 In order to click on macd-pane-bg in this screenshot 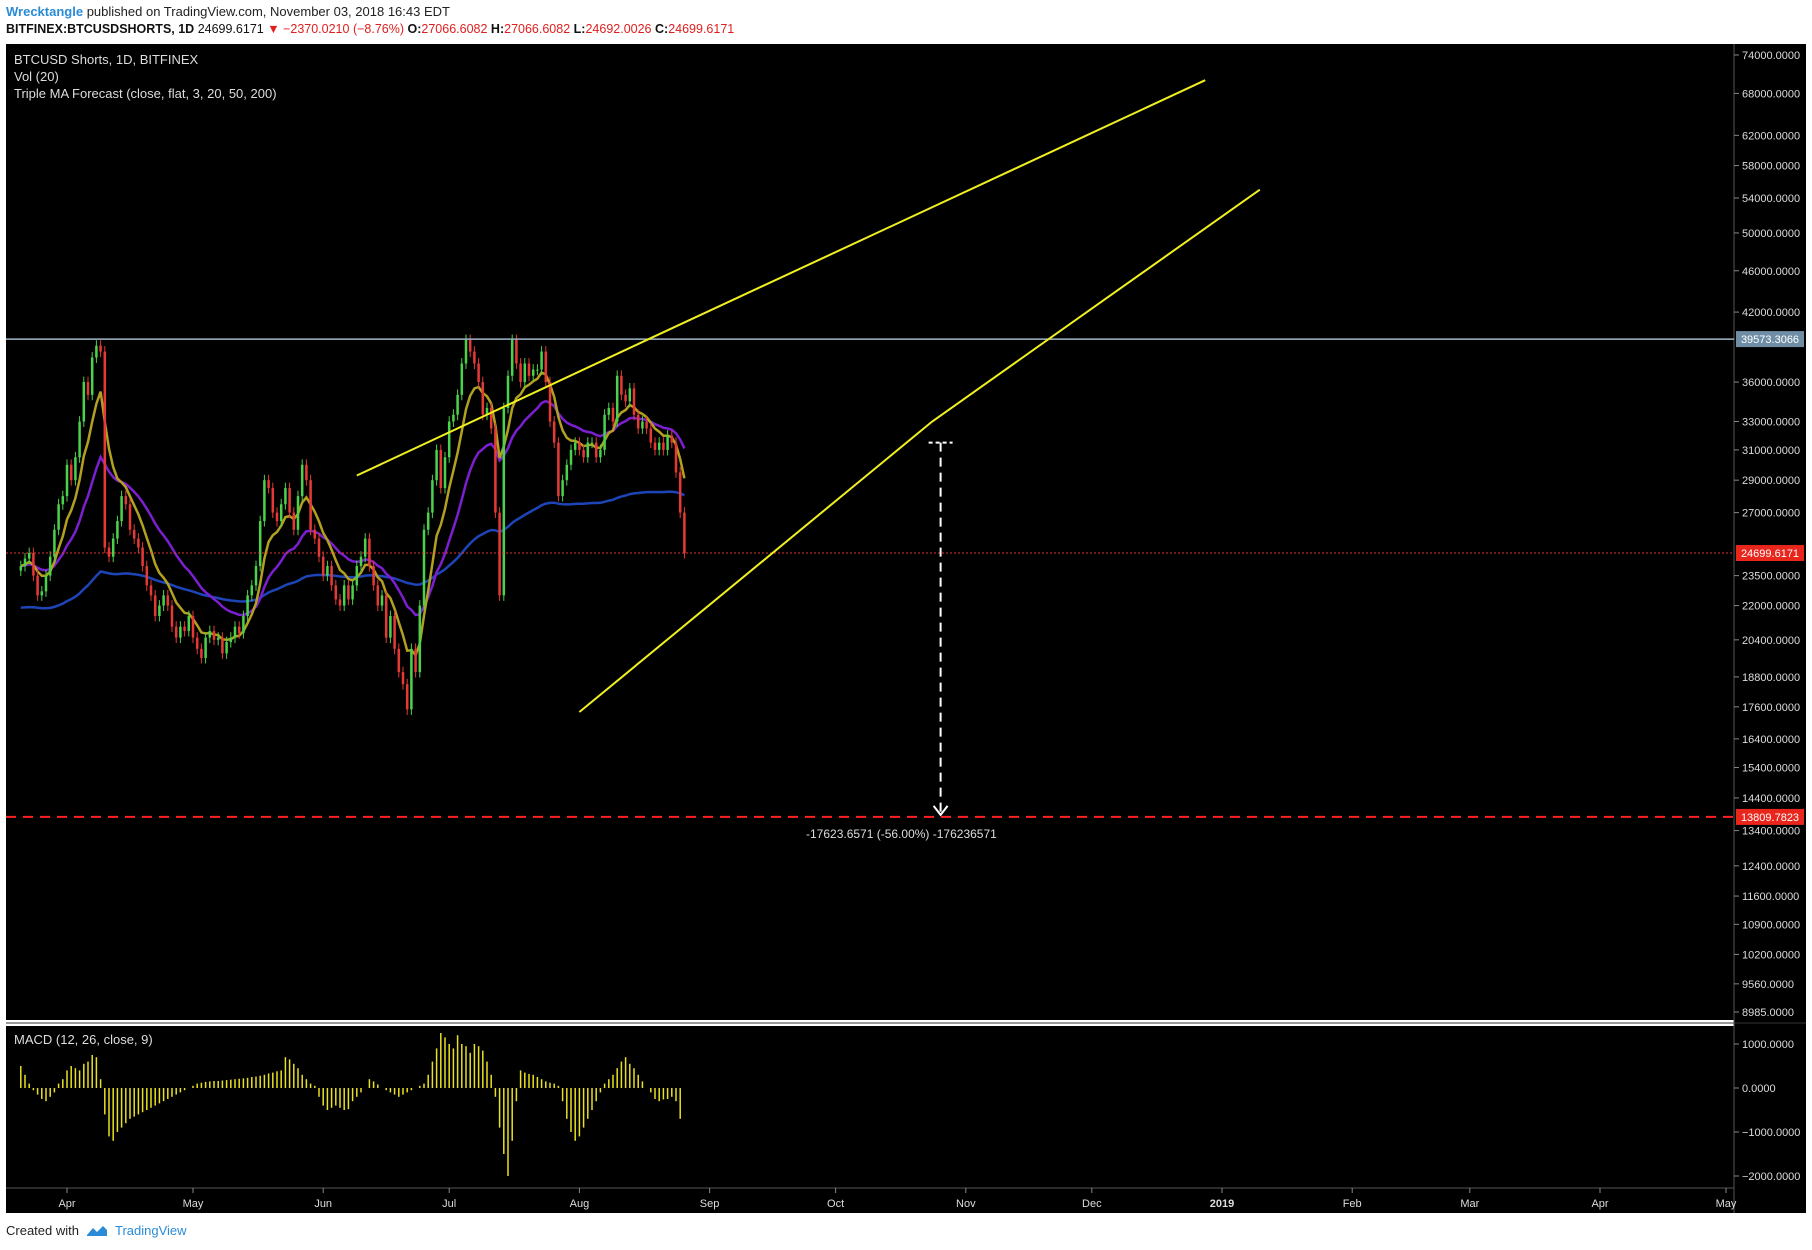, I will do `click(870, 1107)`.